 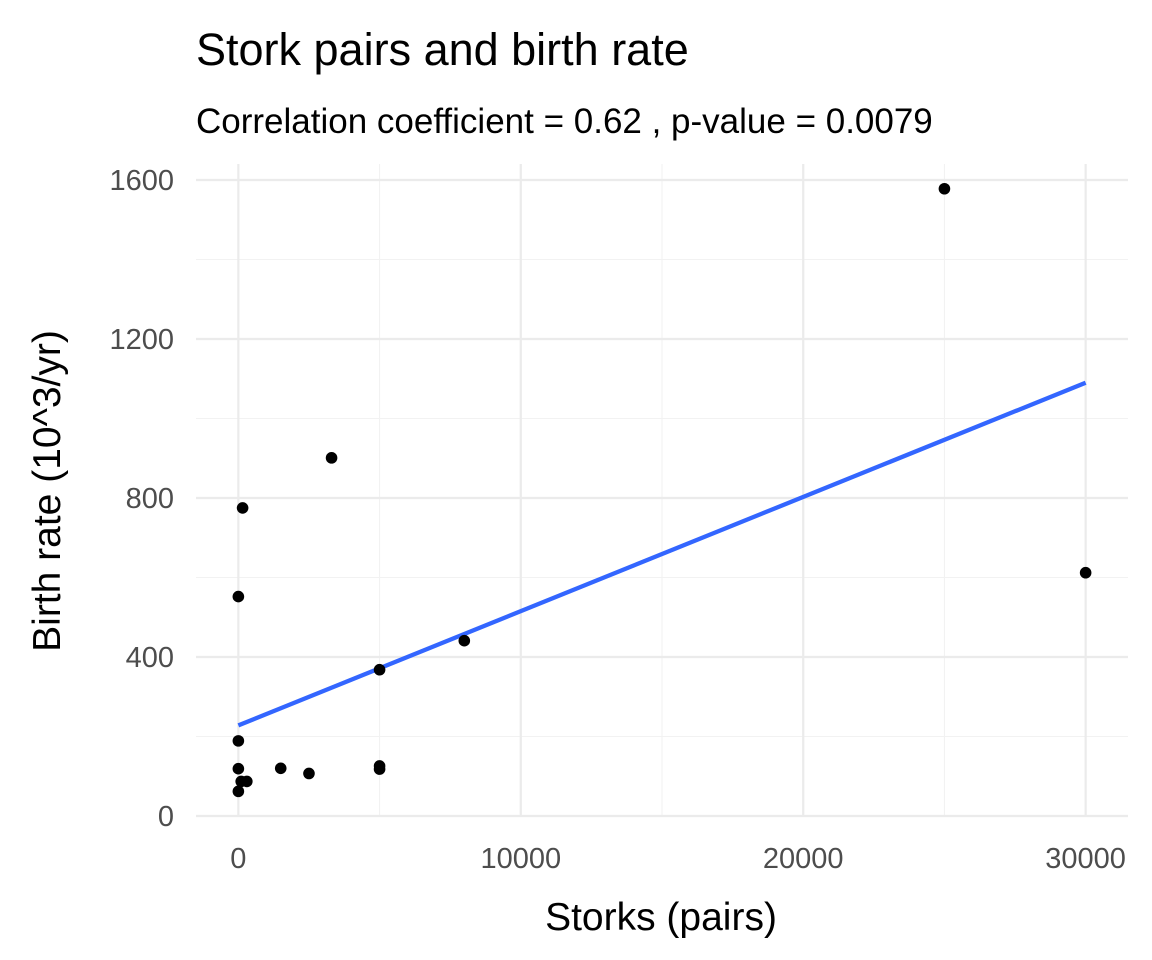 What do you see at coordinates (166, 817) in the screenshot?
I see `y-tick-label: 0` at bounding box center [166, 817].